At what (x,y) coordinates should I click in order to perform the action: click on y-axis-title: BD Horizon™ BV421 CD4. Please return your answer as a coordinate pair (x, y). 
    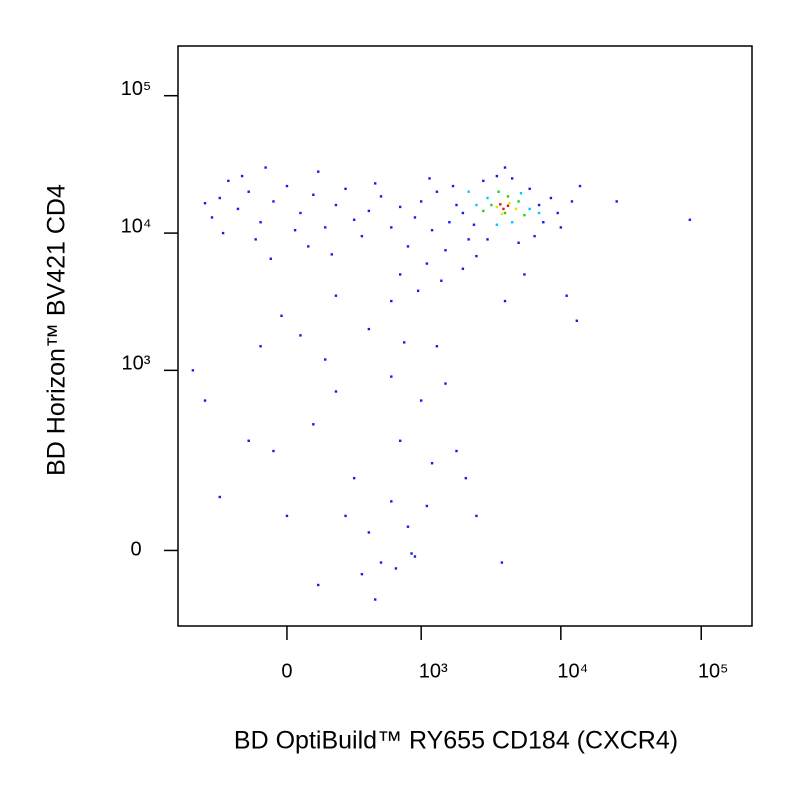
    Looking at the image, I should click on (57, 330).